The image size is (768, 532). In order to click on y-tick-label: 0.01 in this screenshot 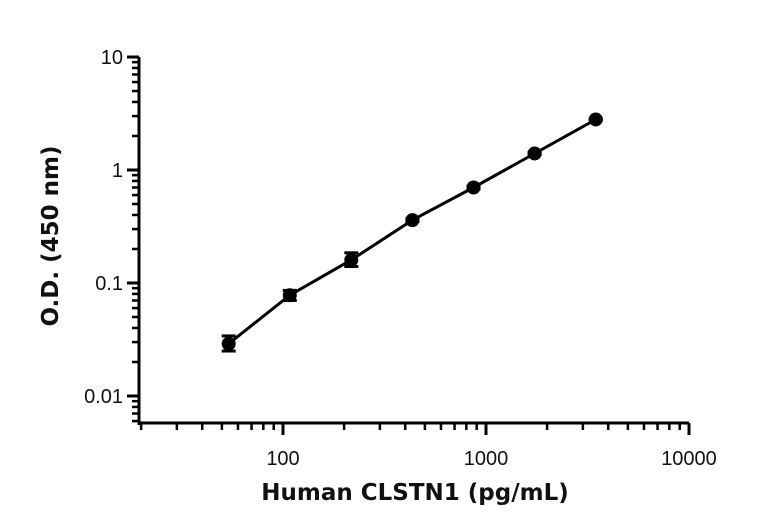, I will do `click(103, 397)`.